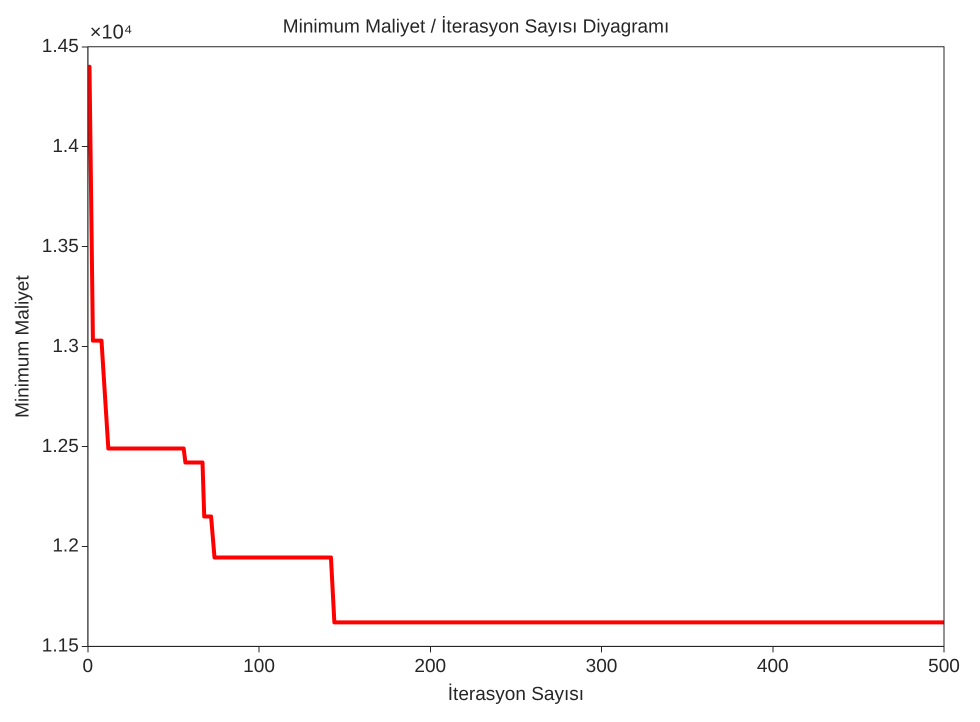 Image resolution: width=980 pixels, height=722 pixels. Describe the element at coordinates (772, 667) in the screenshot. I see `x-tick-label: 400` at that location.